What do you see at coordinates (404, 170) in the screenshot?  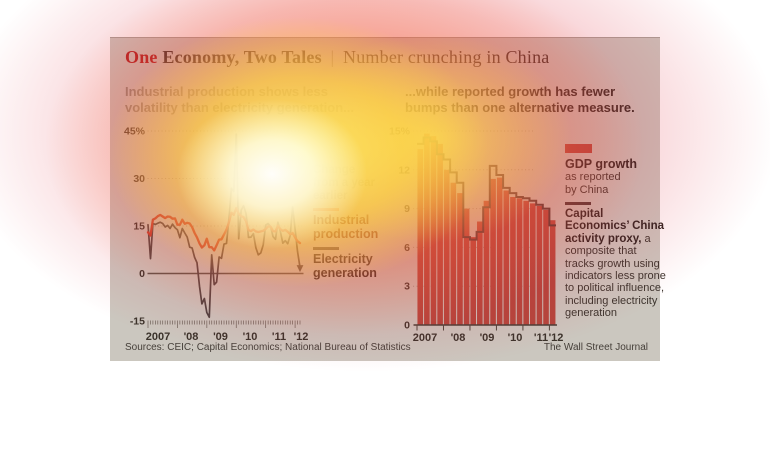 I see `y-axis-tick-label: 12` at bounding box center [404, 170].